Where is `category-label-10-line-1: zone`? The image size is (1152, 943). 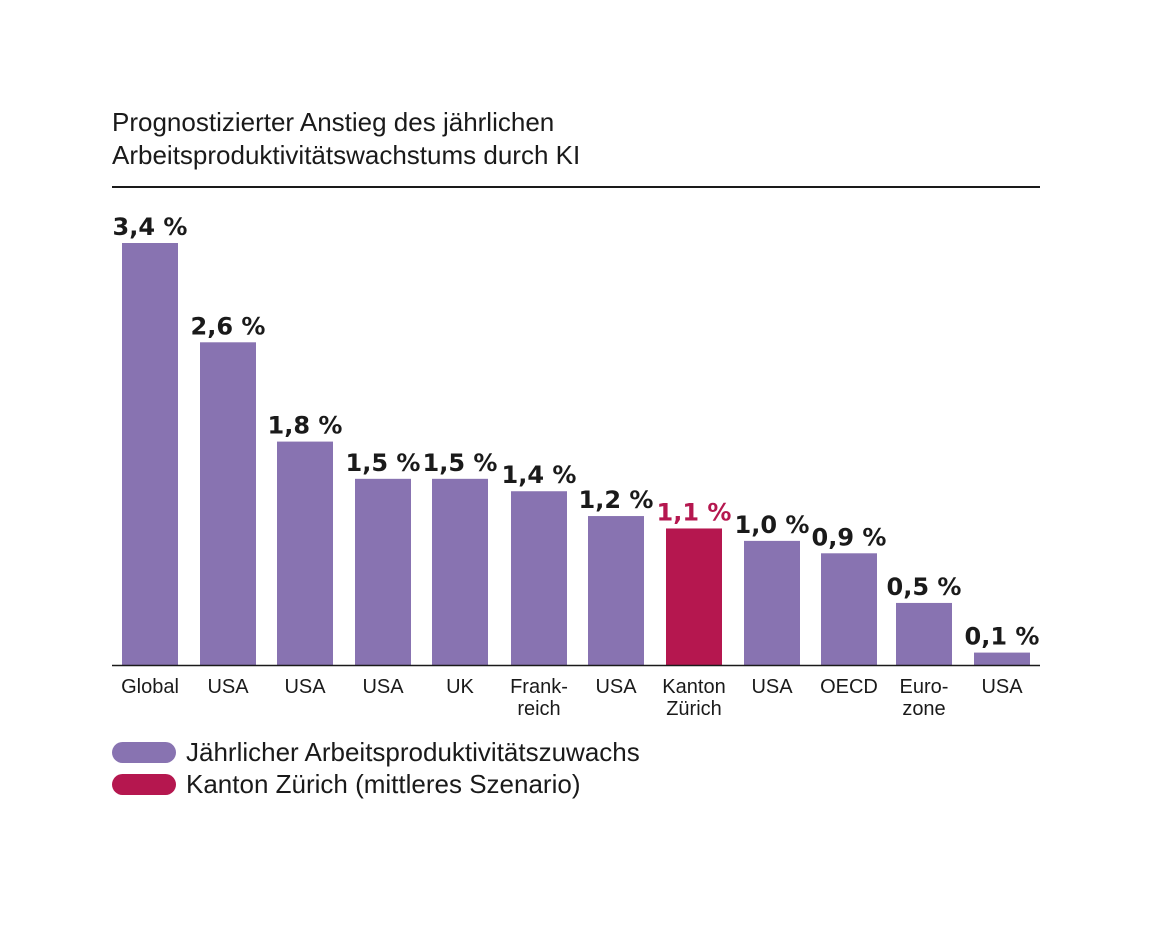 category-label-10-line-1: zone is located at coordinates (923, 709).